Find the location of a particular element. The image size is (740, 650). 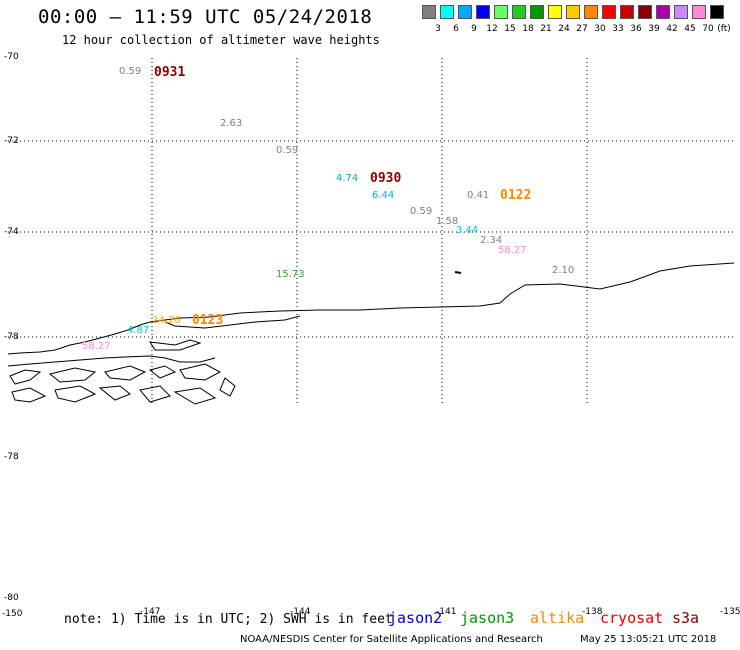

scale-label: 21 is located at coordinates (546, 29).